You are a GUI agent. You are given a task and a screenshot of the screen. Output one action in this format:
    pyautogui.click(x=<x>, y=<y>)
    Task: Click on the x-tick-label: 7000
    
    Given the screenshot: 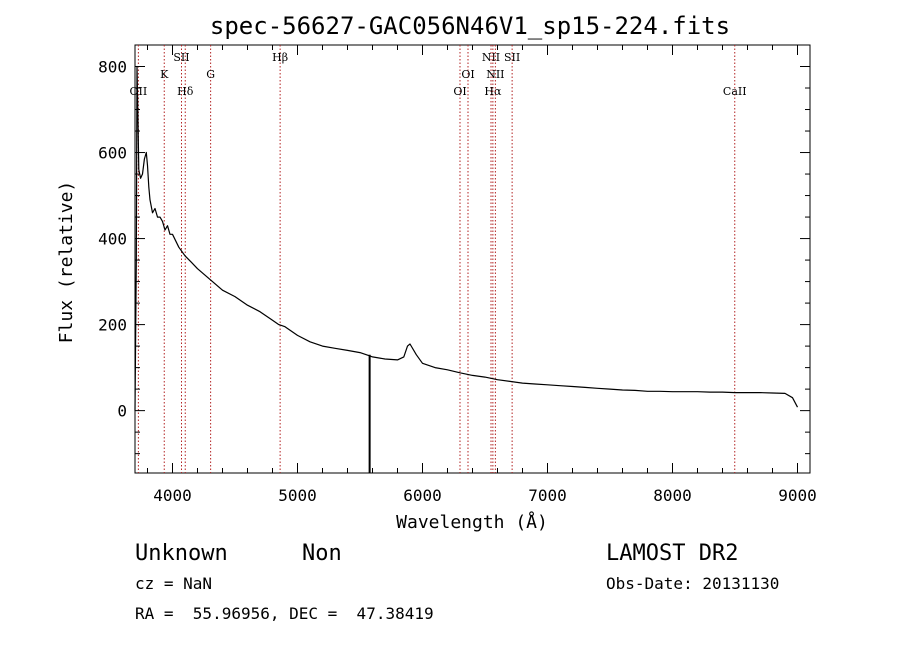 What is the action you would take?
    pyautogui.click(x=547, y=495)
    